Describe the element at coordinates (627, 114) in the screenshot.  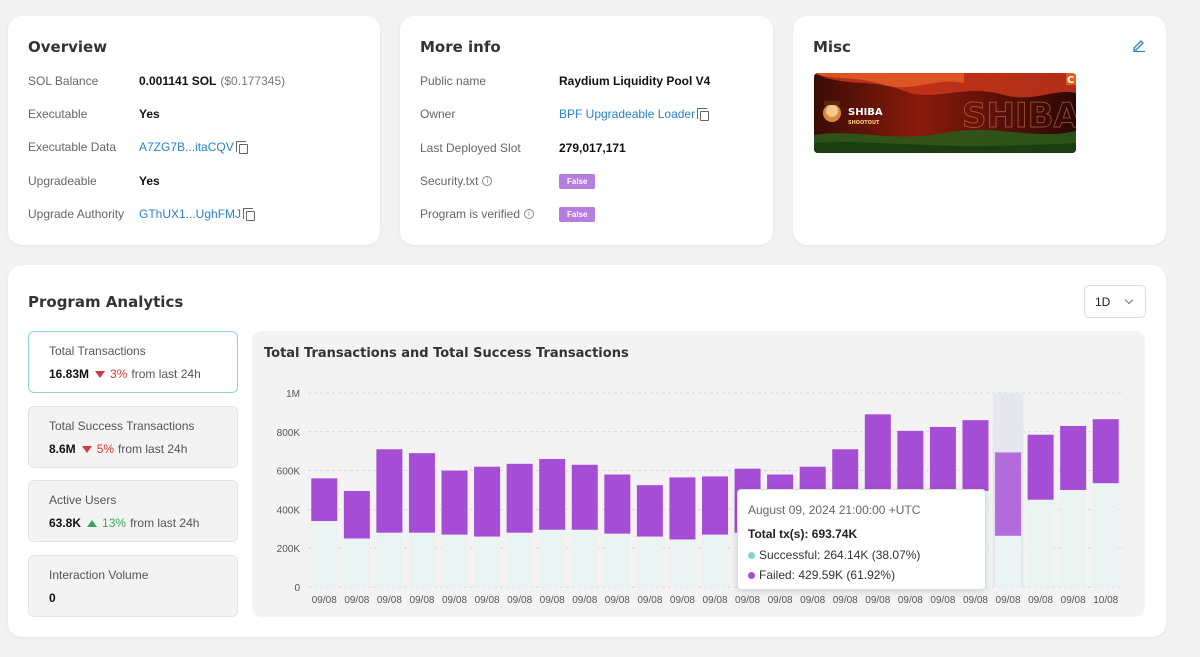
I see `owner-address: BPF Upgradeable Loader` at that location.